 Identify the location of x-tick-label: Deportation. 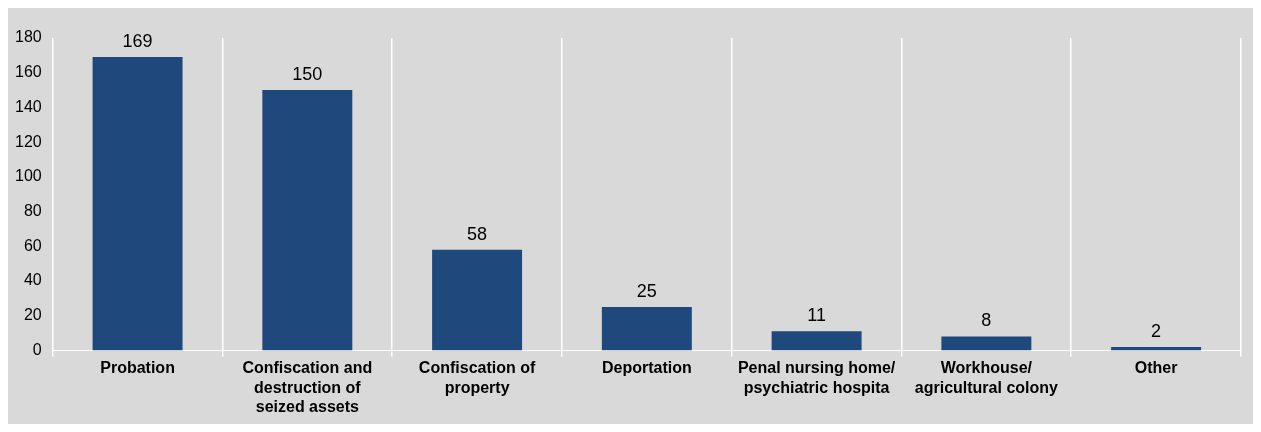
(646, 368).